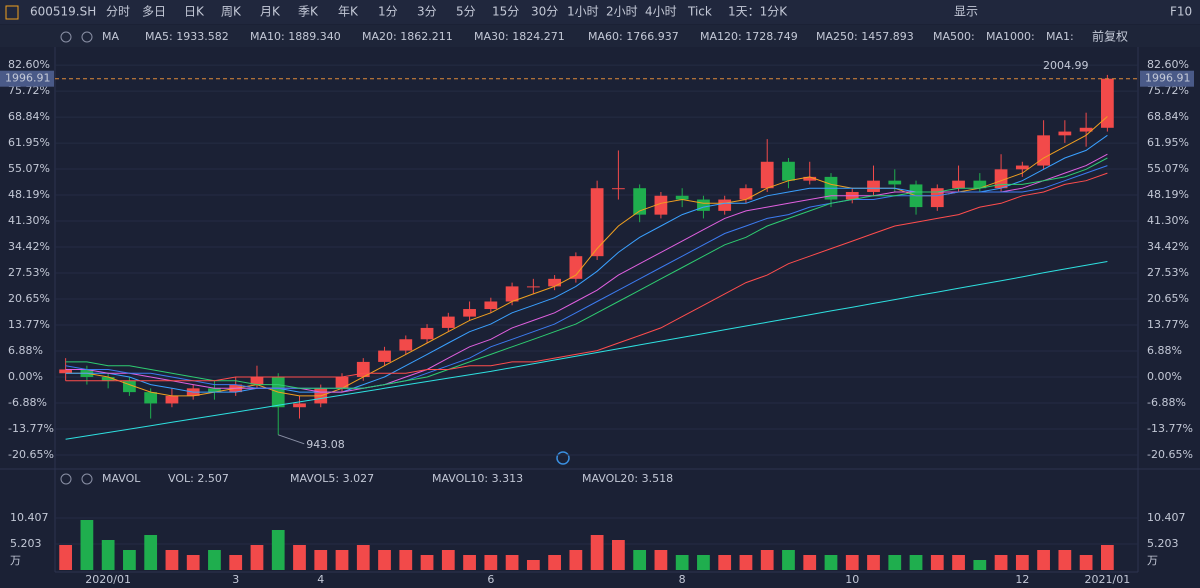 This screenshot has width=1200, height=588. What do you see at coordinates (865, 36) in the screenshot?
I see `legend-entry: MA250: 1457.893` at bounding box center [865, 36].